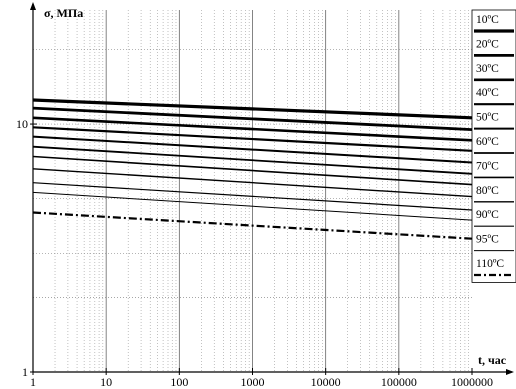 The height and width of the screenshot is (389, 516). I want to click on x-axis-arrow, so click(510, 372).